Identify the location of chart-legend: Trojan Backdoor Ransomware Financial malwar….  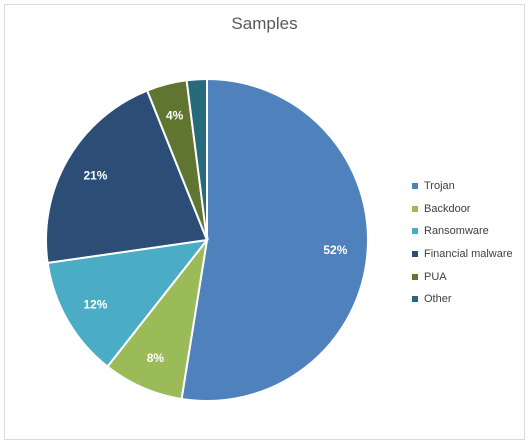
(462, 243).